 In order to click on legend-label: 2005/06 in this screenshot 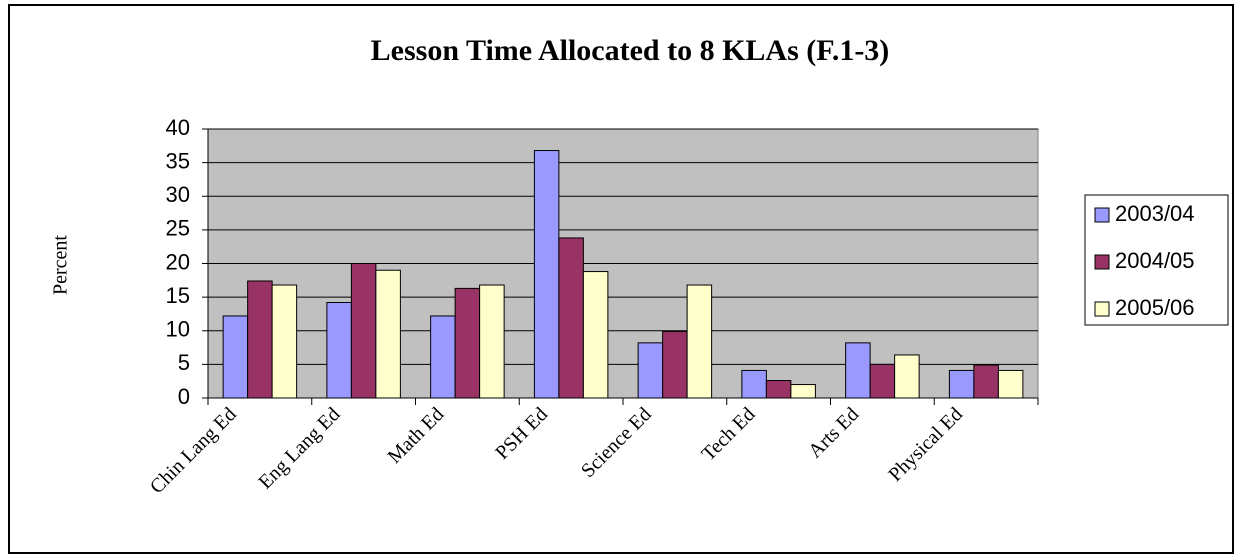, I will do `click(1155, 307)`.